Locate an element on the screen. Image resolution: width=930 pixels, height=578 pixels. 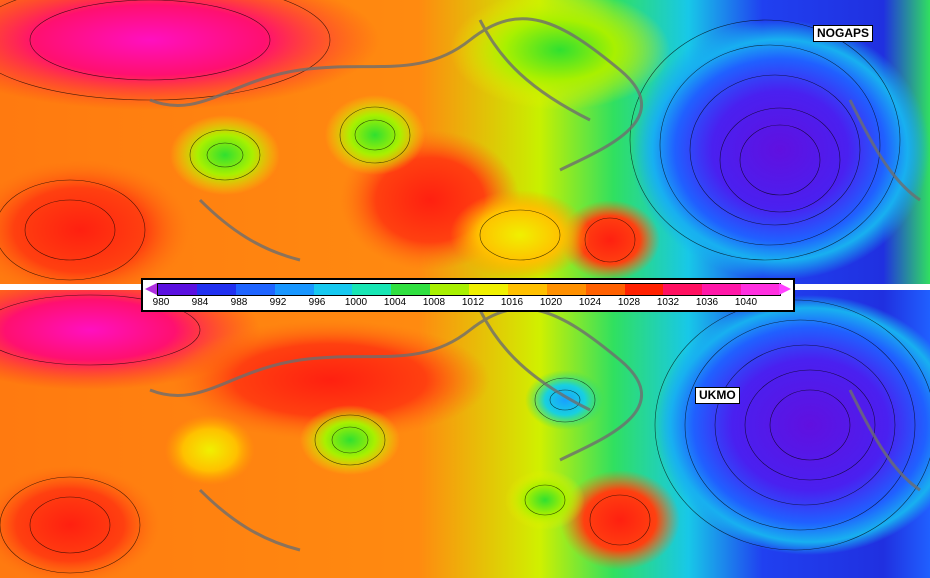
colorbar-swatches is located at coordinates (469, 289).